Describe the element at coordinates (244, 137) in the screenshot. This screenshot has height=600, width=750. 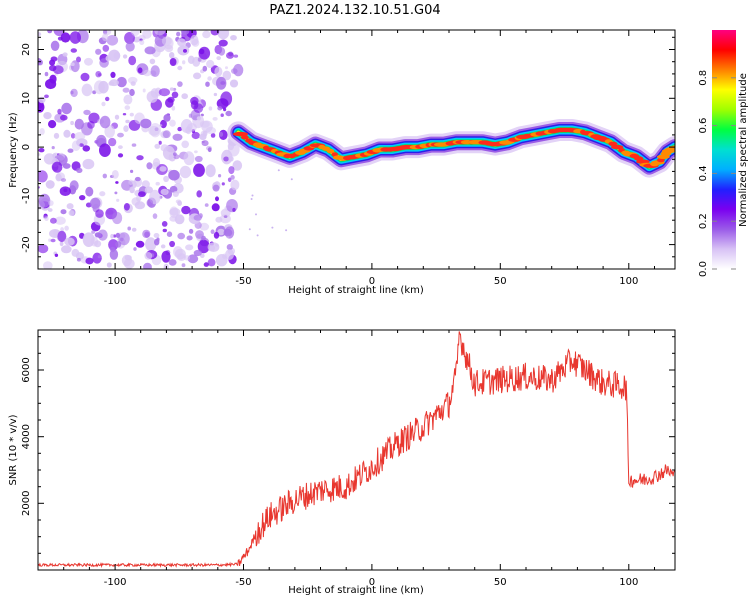
I see `ridge-hotspot` at that location.